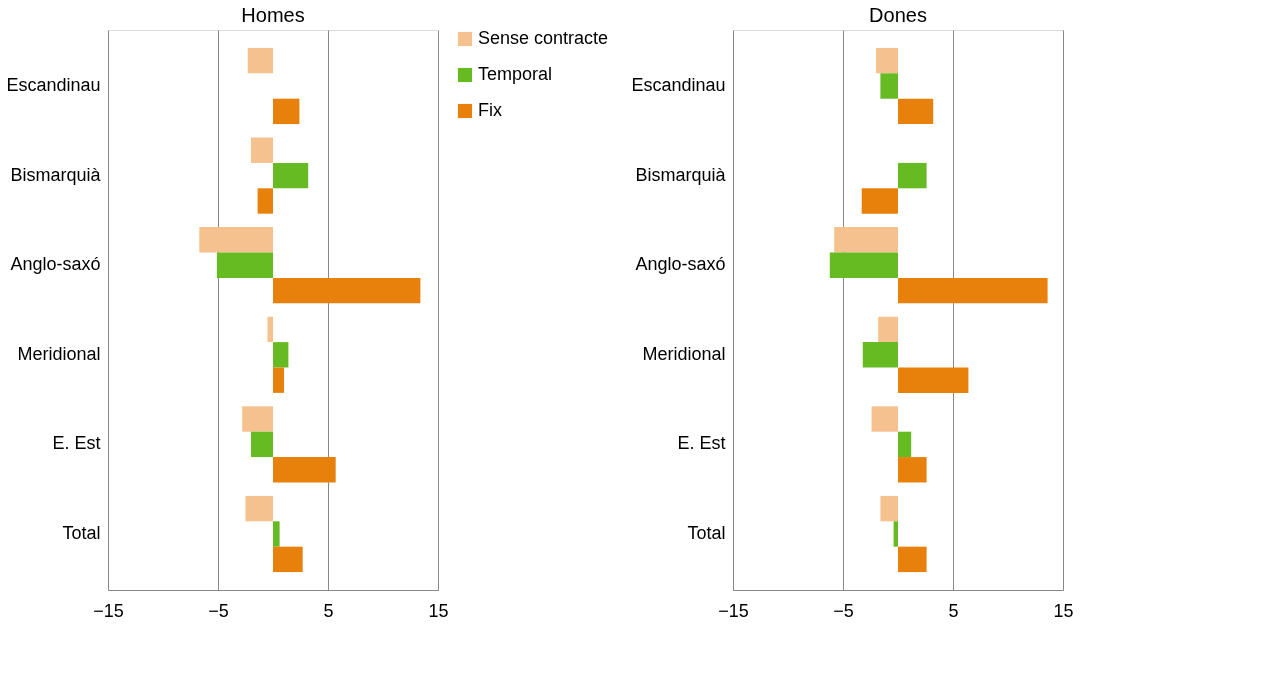 Image resolution: width=1262 pixels, height=686 pixels. What do you see at coordinates (273, 15) in the screenshot?
I see `chart-title: Homes` at bounding box center [273, 15].